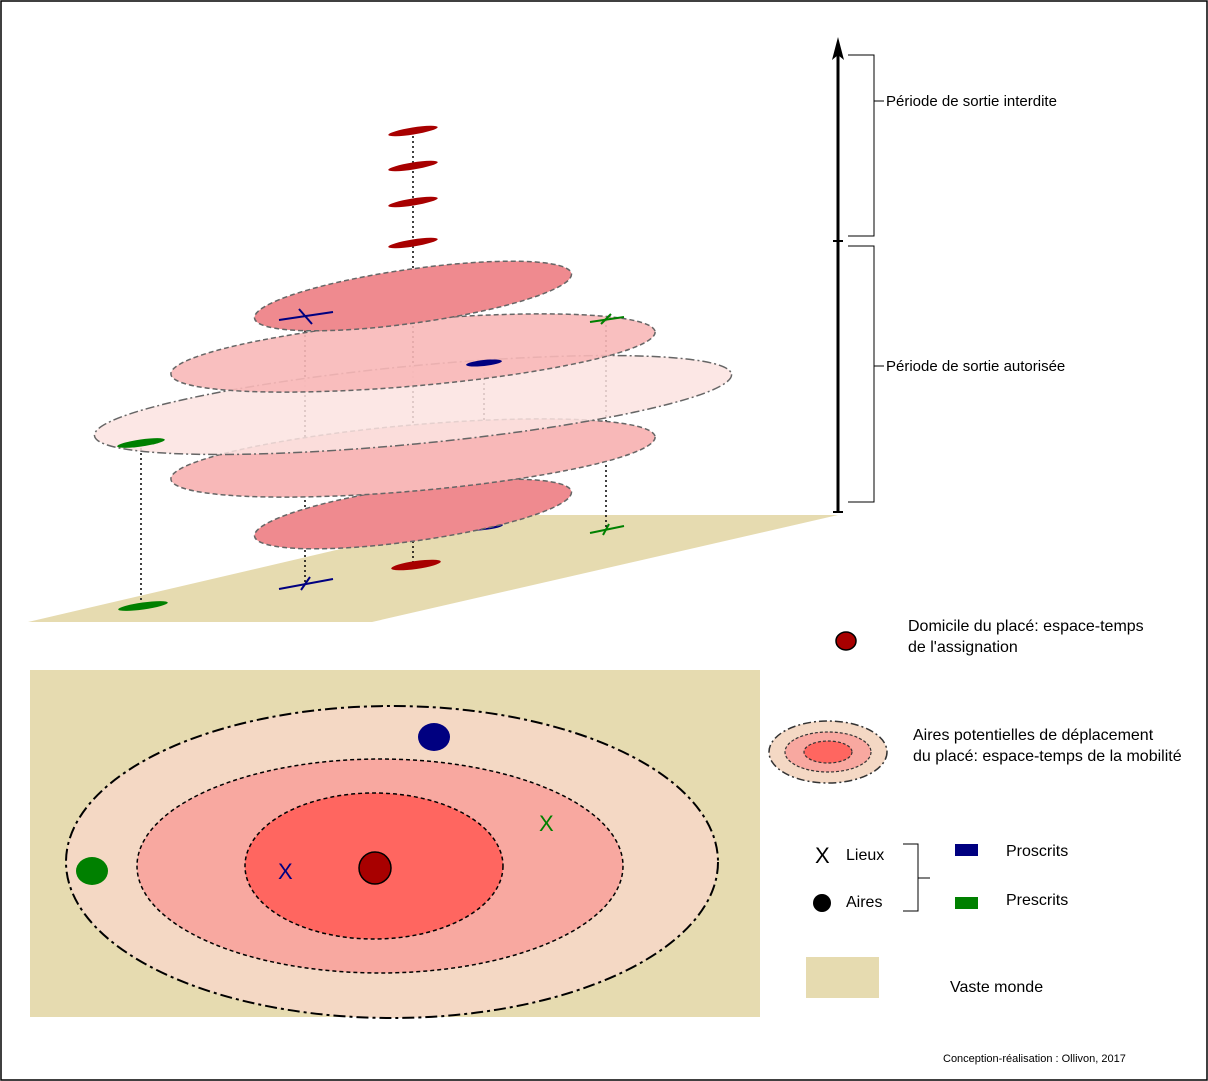 The image size is (1208, 1081). Describe the element at coordinates (92, 871) in the screenshot. I see `map-prescribed-area` at that location.